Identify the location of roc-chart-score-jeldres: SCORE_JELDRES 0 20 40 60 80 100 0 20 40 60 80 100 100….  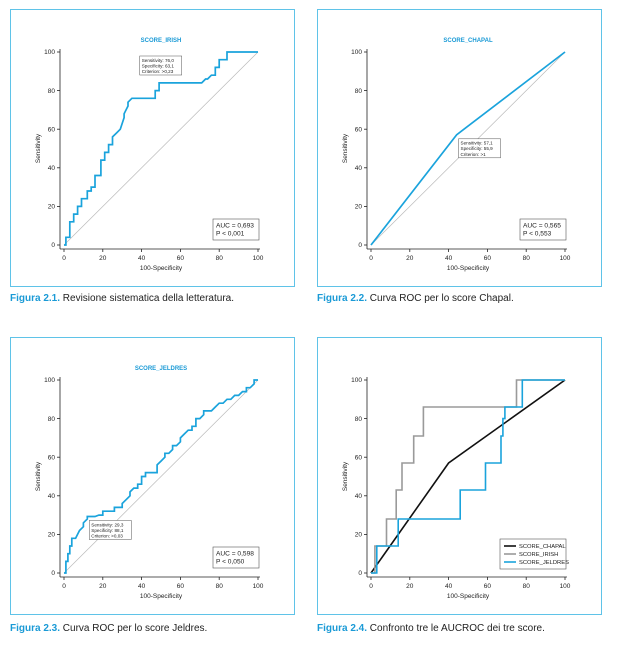
(149, 483).